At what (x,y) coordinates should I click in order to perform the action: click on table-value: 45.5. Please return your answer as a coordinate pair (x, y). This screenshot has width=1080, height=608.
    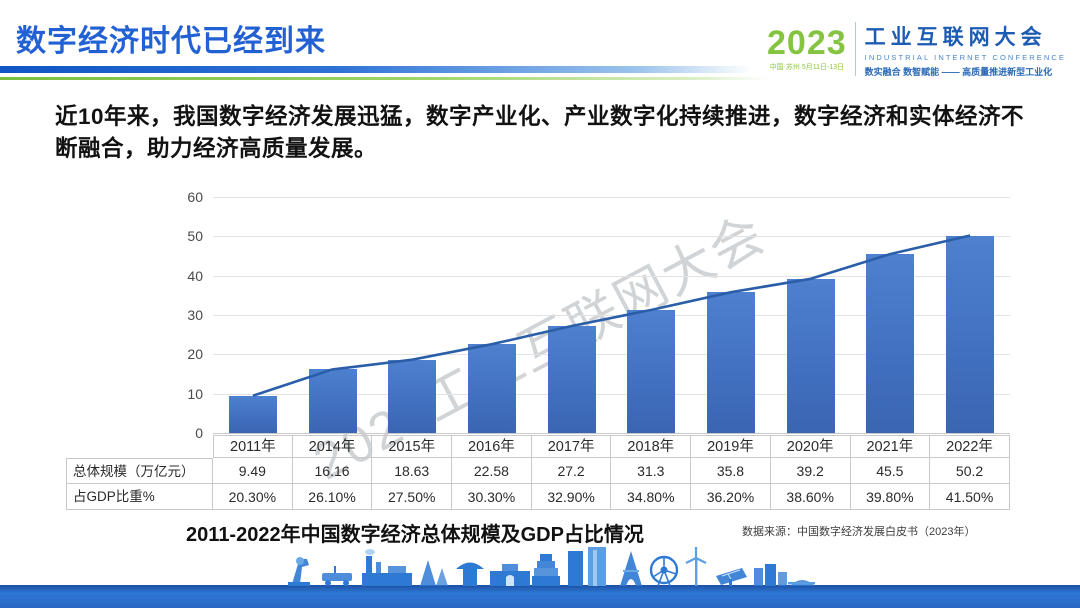
    Looking at the image, I should click on (890, 471).